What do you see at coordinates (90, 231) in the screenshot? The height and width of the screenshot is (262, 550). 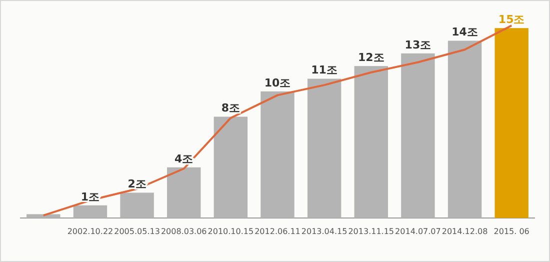 I see `x-tick-label: 2002.10.22` at bounding box center [90, 231].